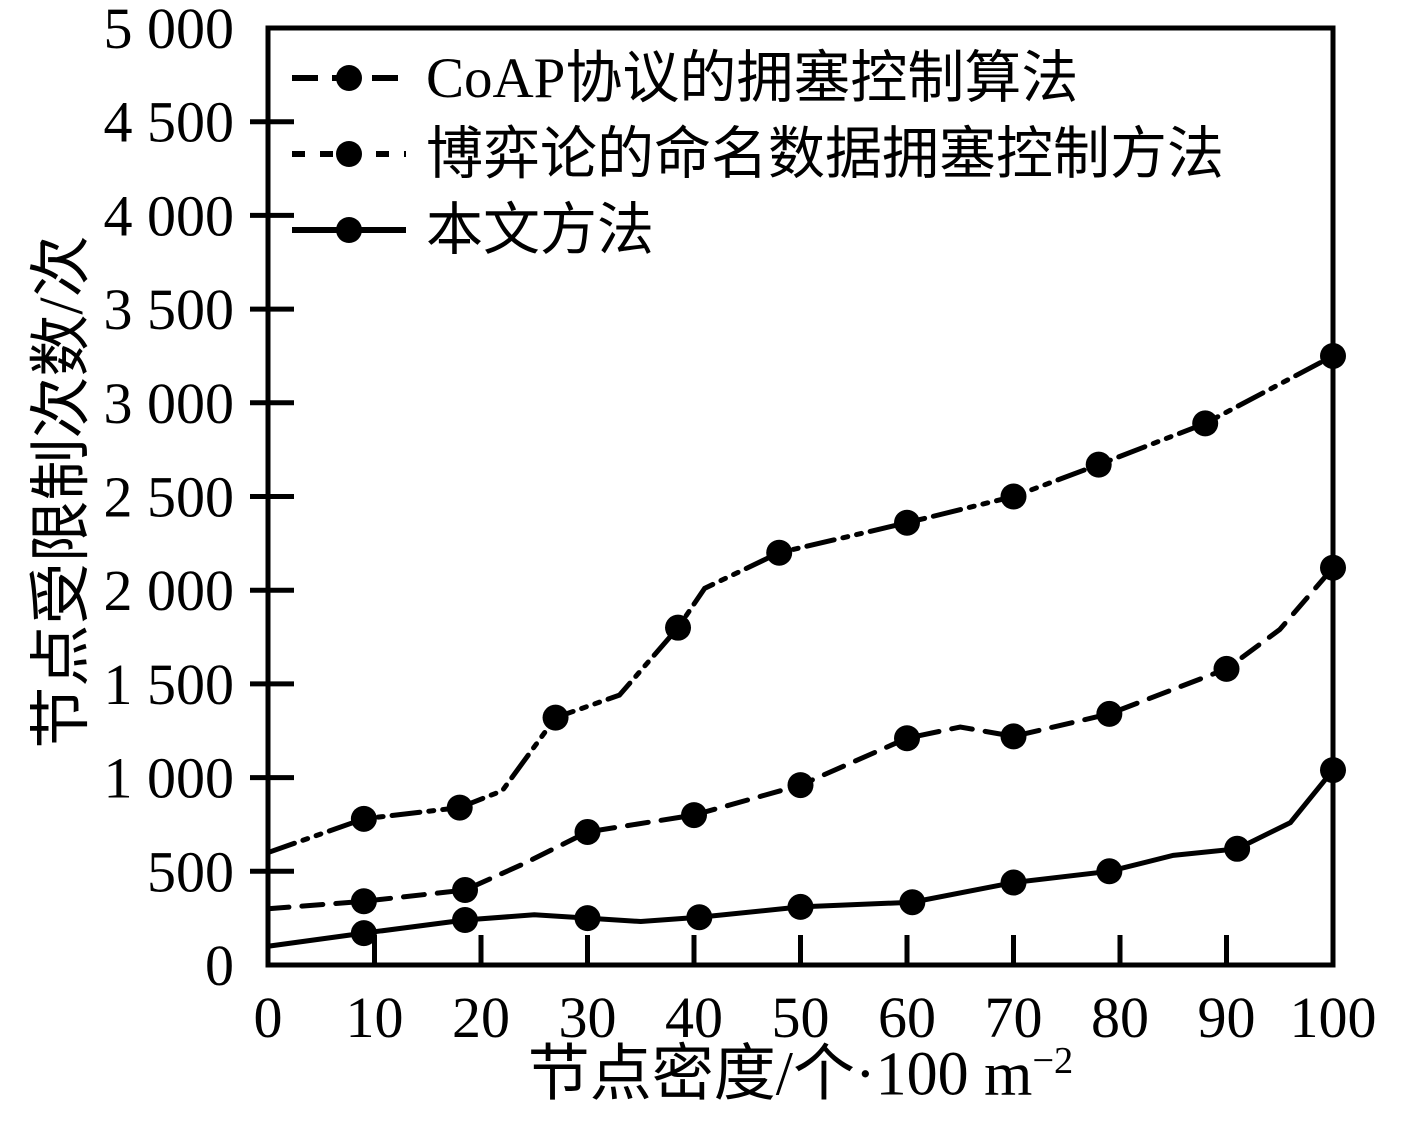 Image resolution: width=1417 pixels, height=1124 pixels. What do you see at coordinates (481, 1017) in the screenshot?
I see `x-tick-label: 20` at bounding box center [481, 1017].